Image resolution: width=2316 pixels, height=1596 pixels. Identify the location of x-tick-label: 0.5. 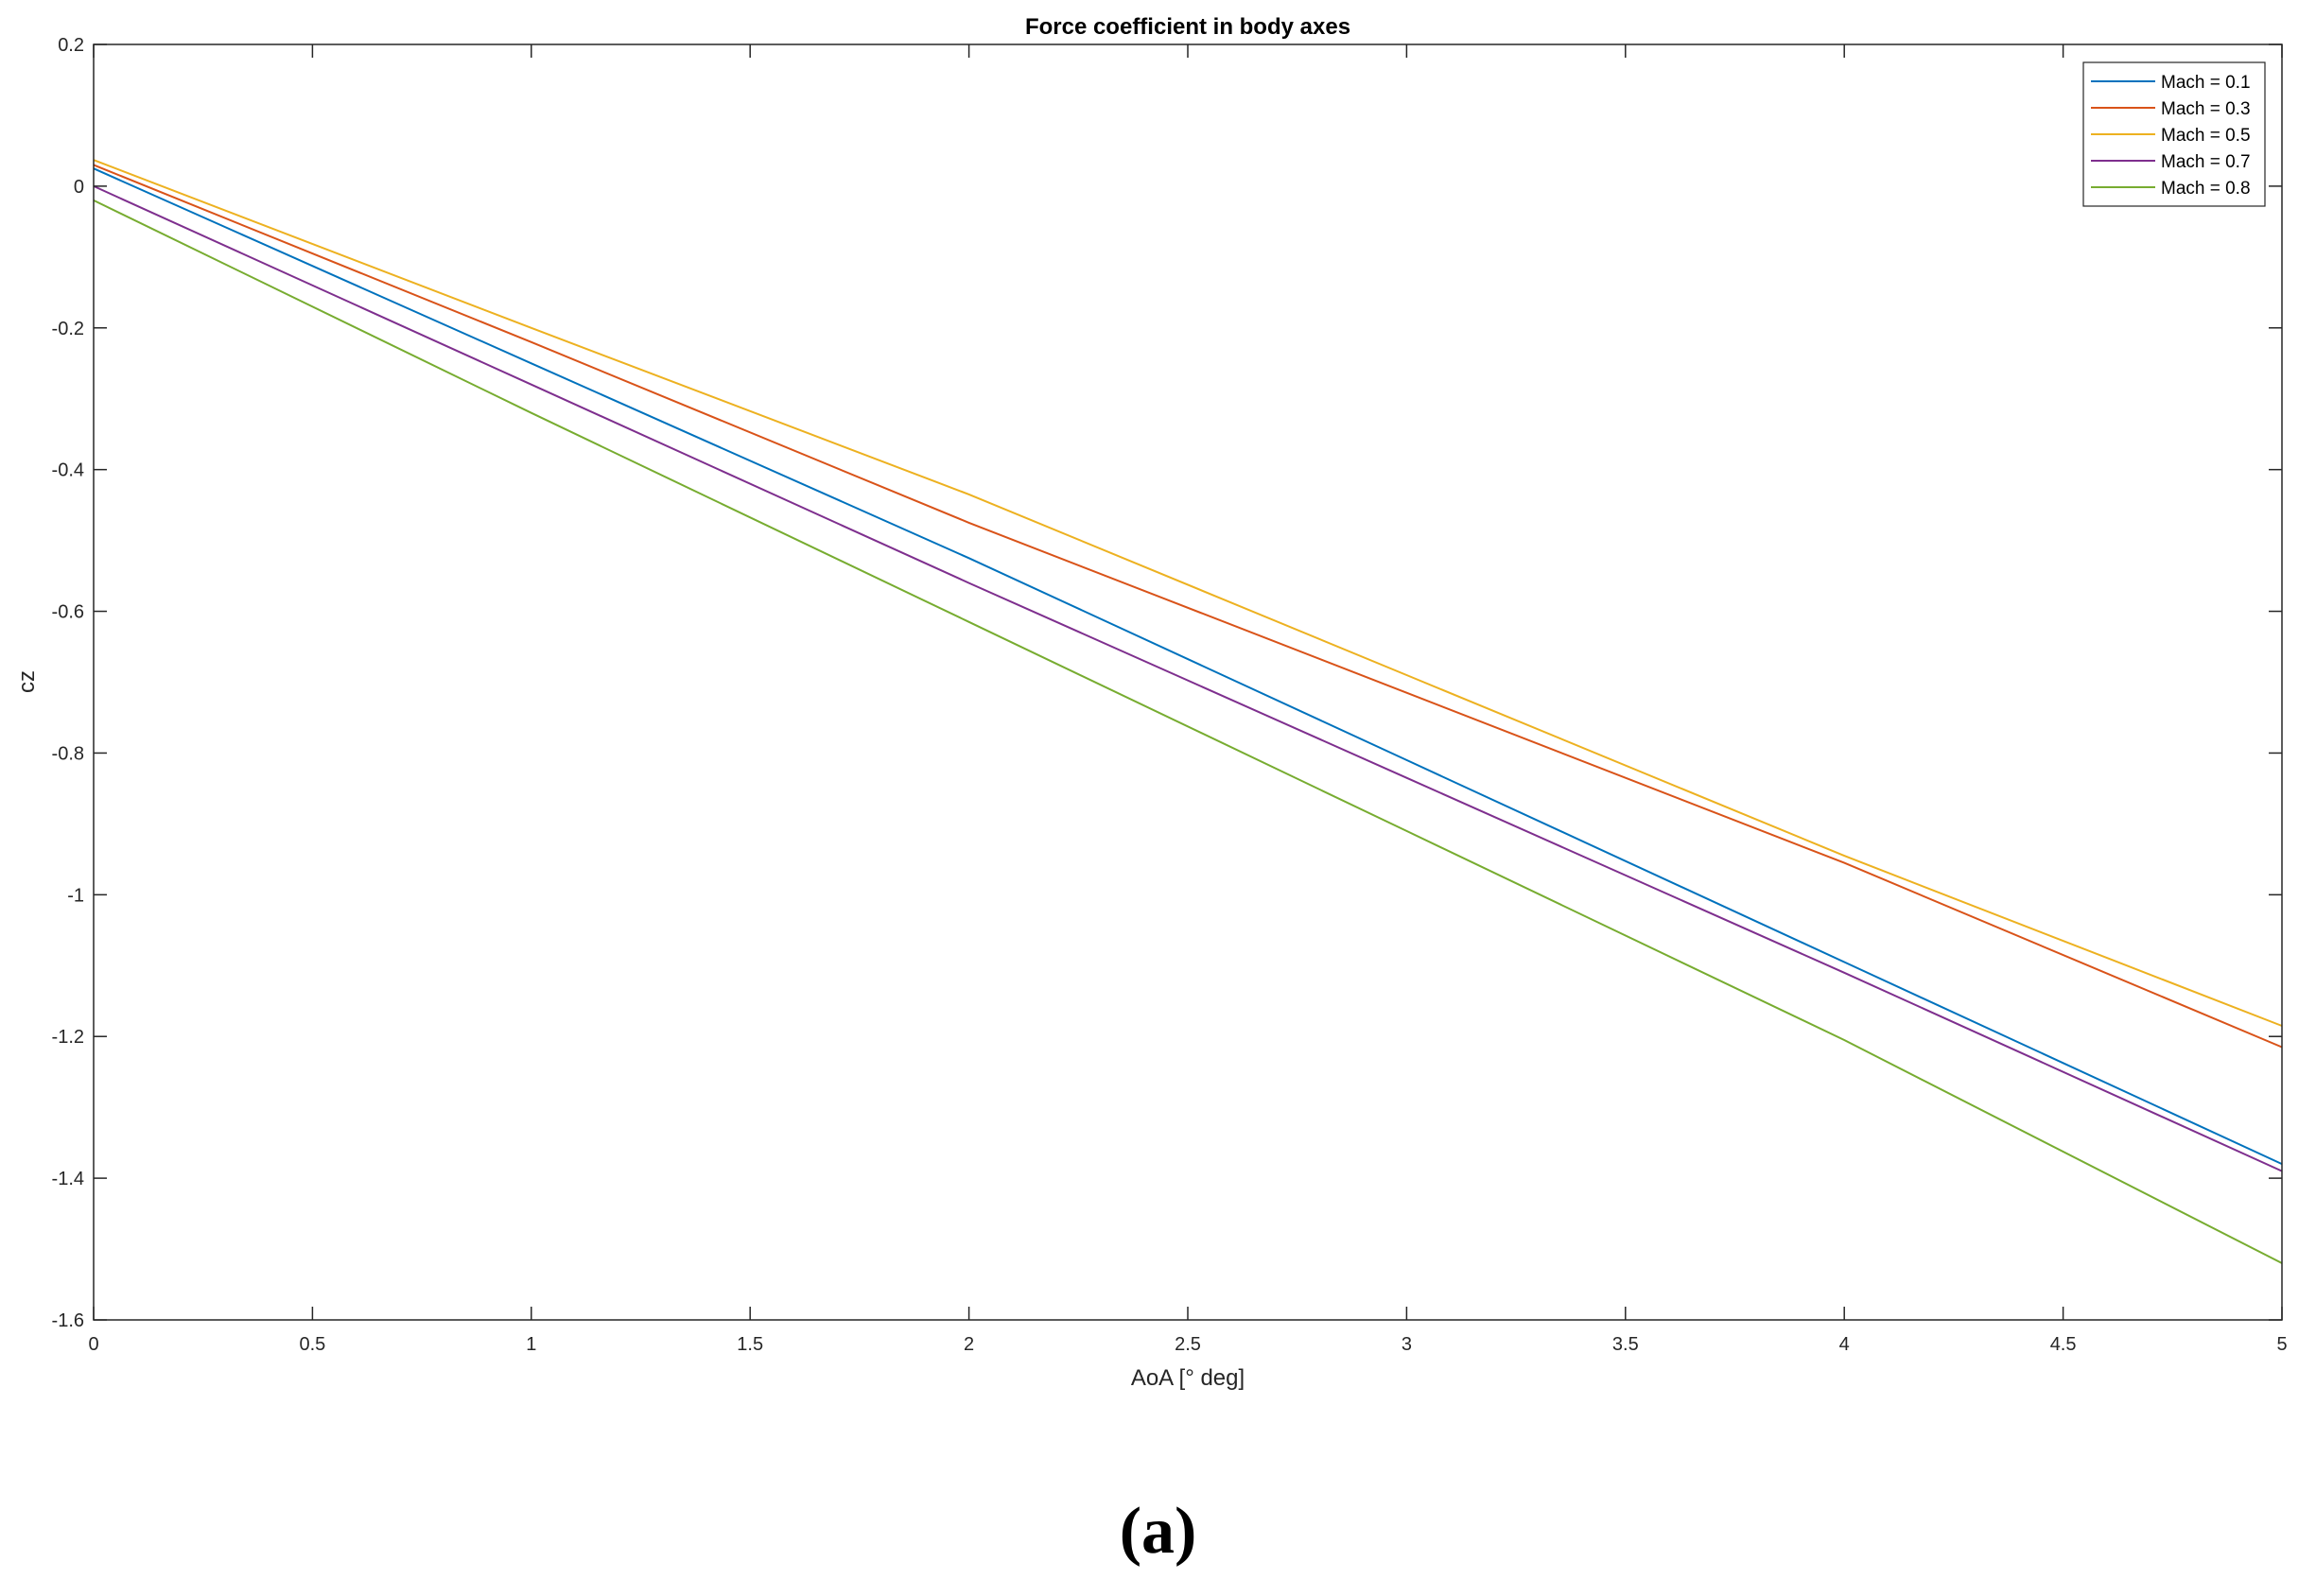
(312, 1344).